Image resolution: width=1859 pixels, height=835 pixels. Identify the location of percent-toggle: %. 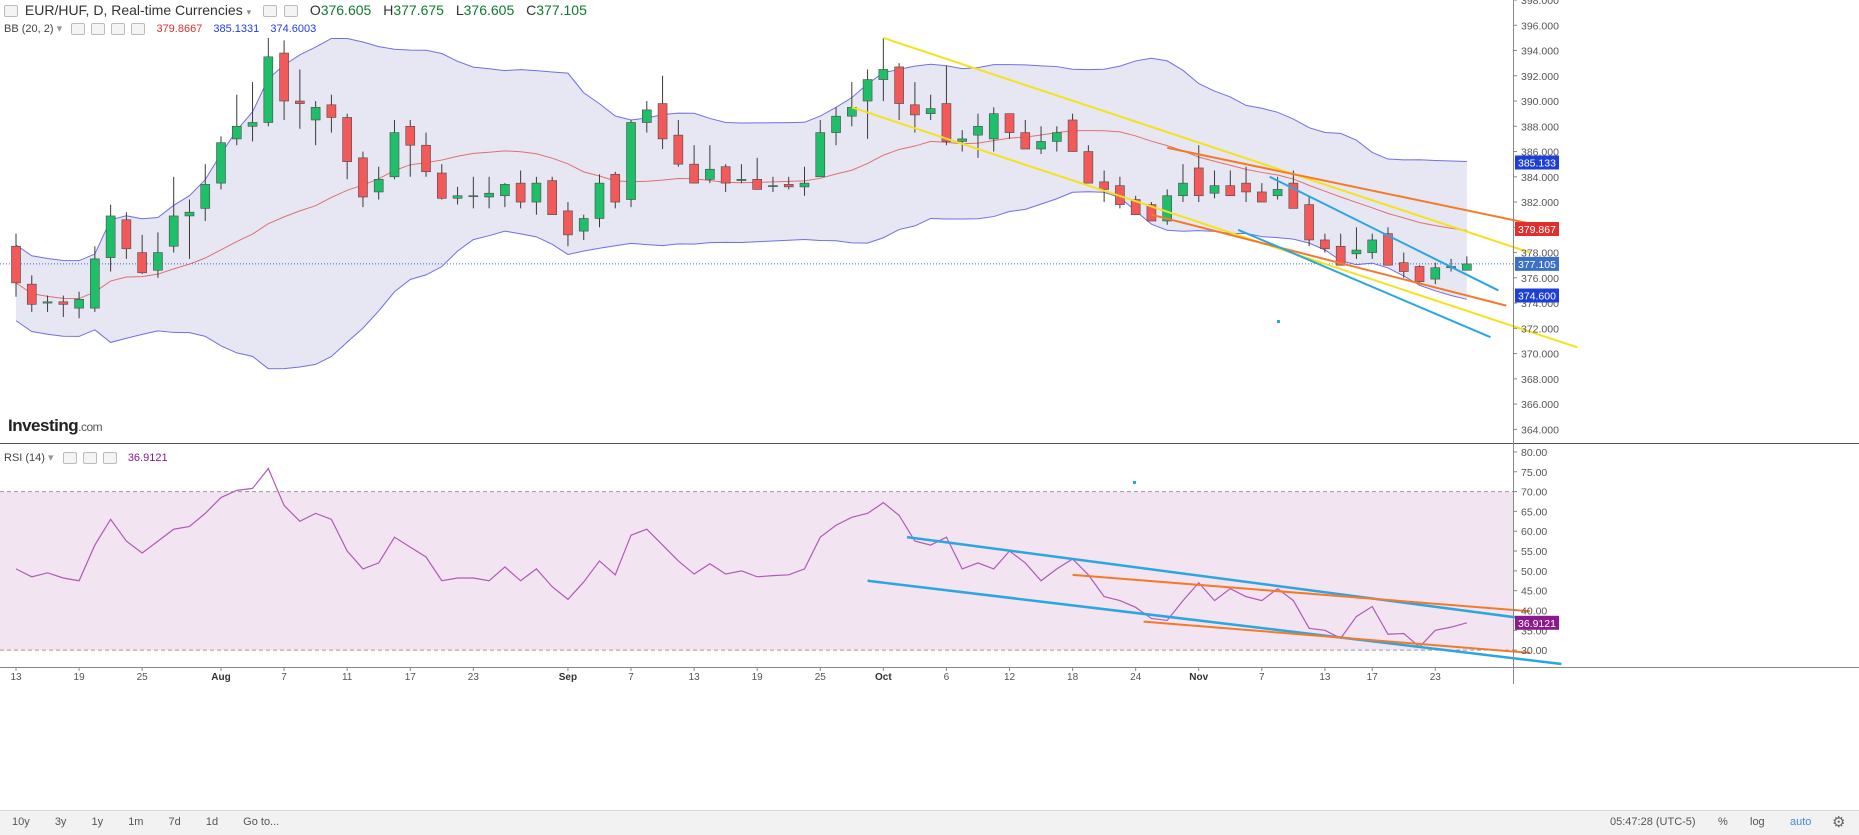
(1723, 822).